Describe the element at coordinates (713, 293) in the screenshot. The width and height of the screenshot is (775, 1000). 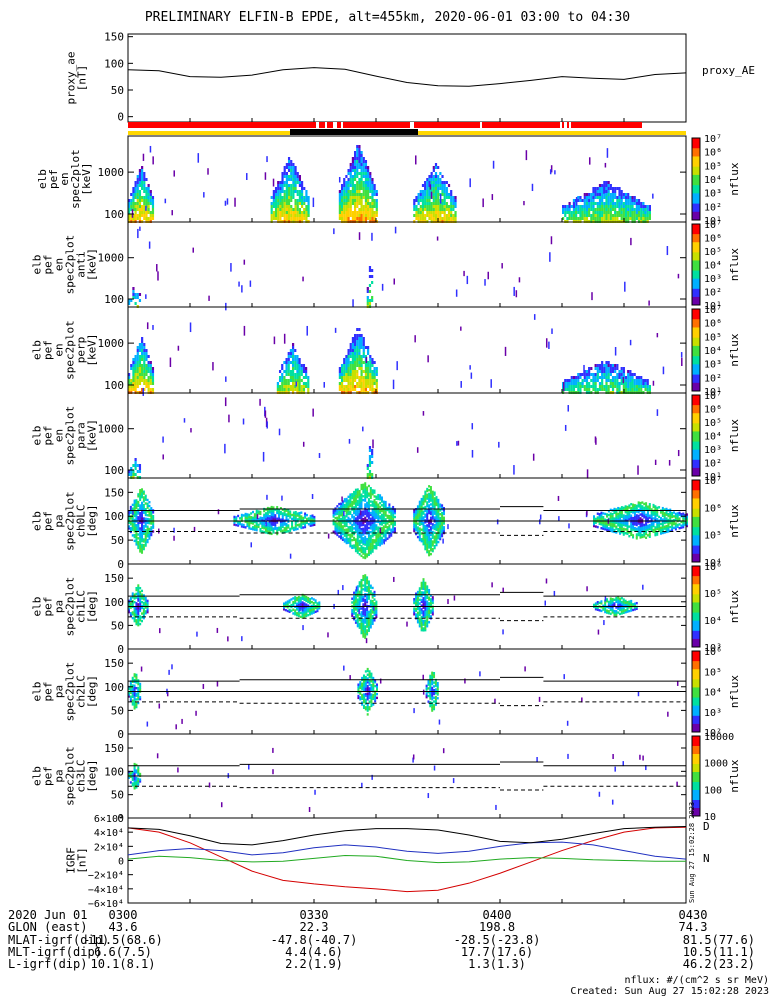
I see `colorbar-tick-label: 10²` at that location.